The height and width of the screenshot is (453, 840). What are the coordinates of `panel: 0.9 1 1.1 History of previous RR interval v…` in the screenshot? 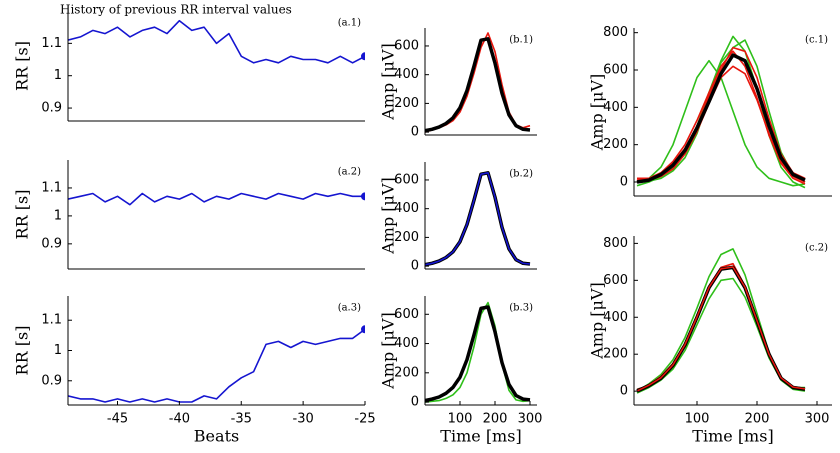 It's located at (189, 62).